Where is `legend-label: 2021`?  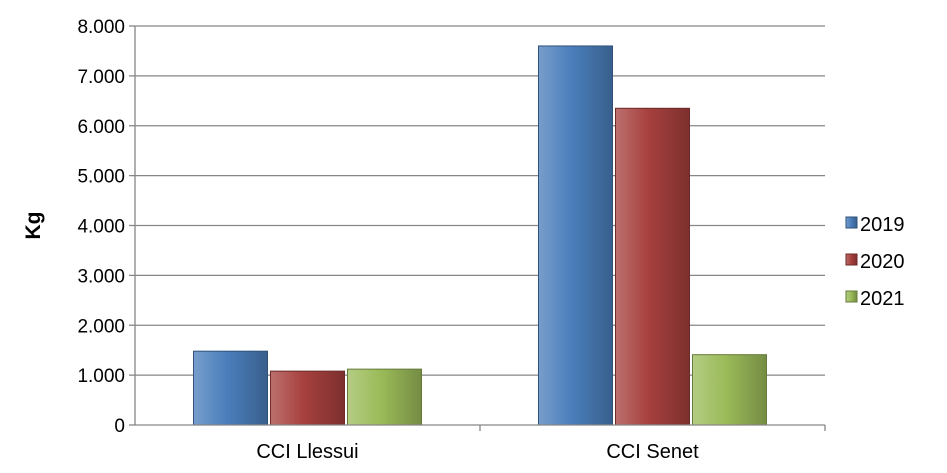 legend-label: 2021 is located at coordinates (882, 299).